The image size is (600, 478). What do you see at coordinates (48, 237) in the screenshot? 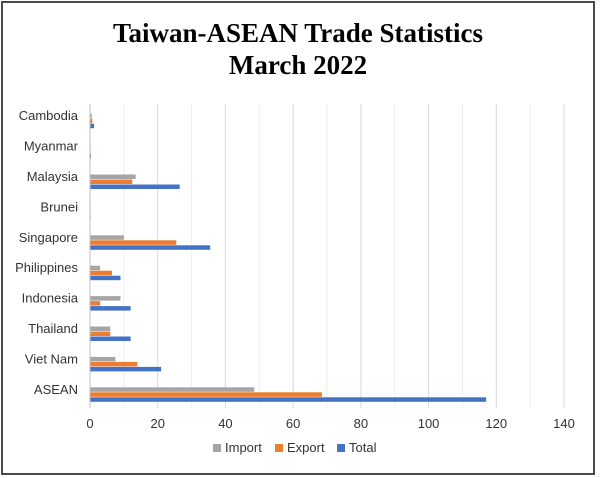
I see `category-label: Singapore` at bounding box center [48, 237].